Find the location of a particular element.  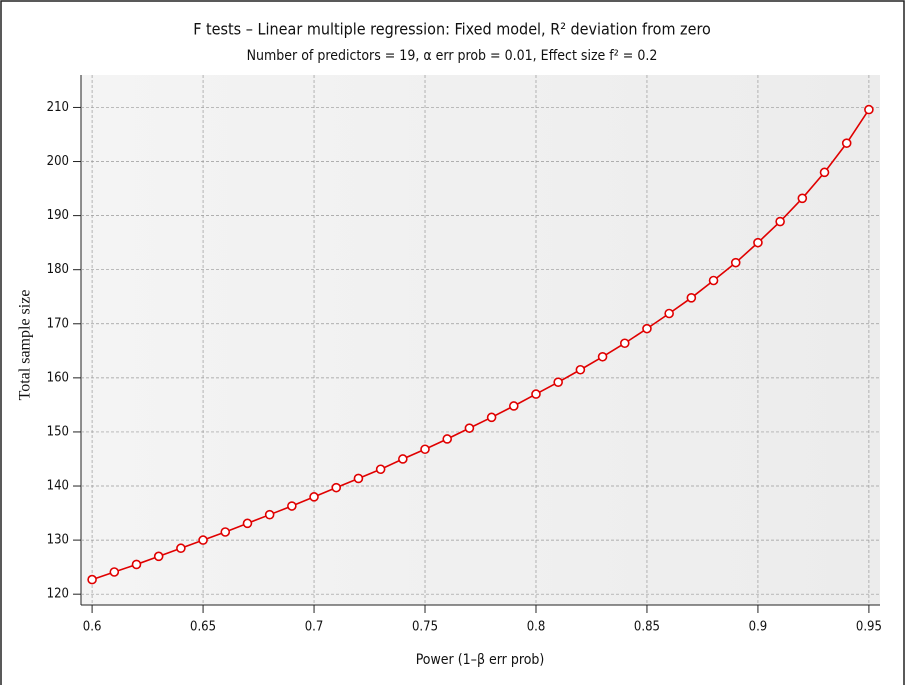

x-tick-label: 0.8 is located at coordinates (536, 627).